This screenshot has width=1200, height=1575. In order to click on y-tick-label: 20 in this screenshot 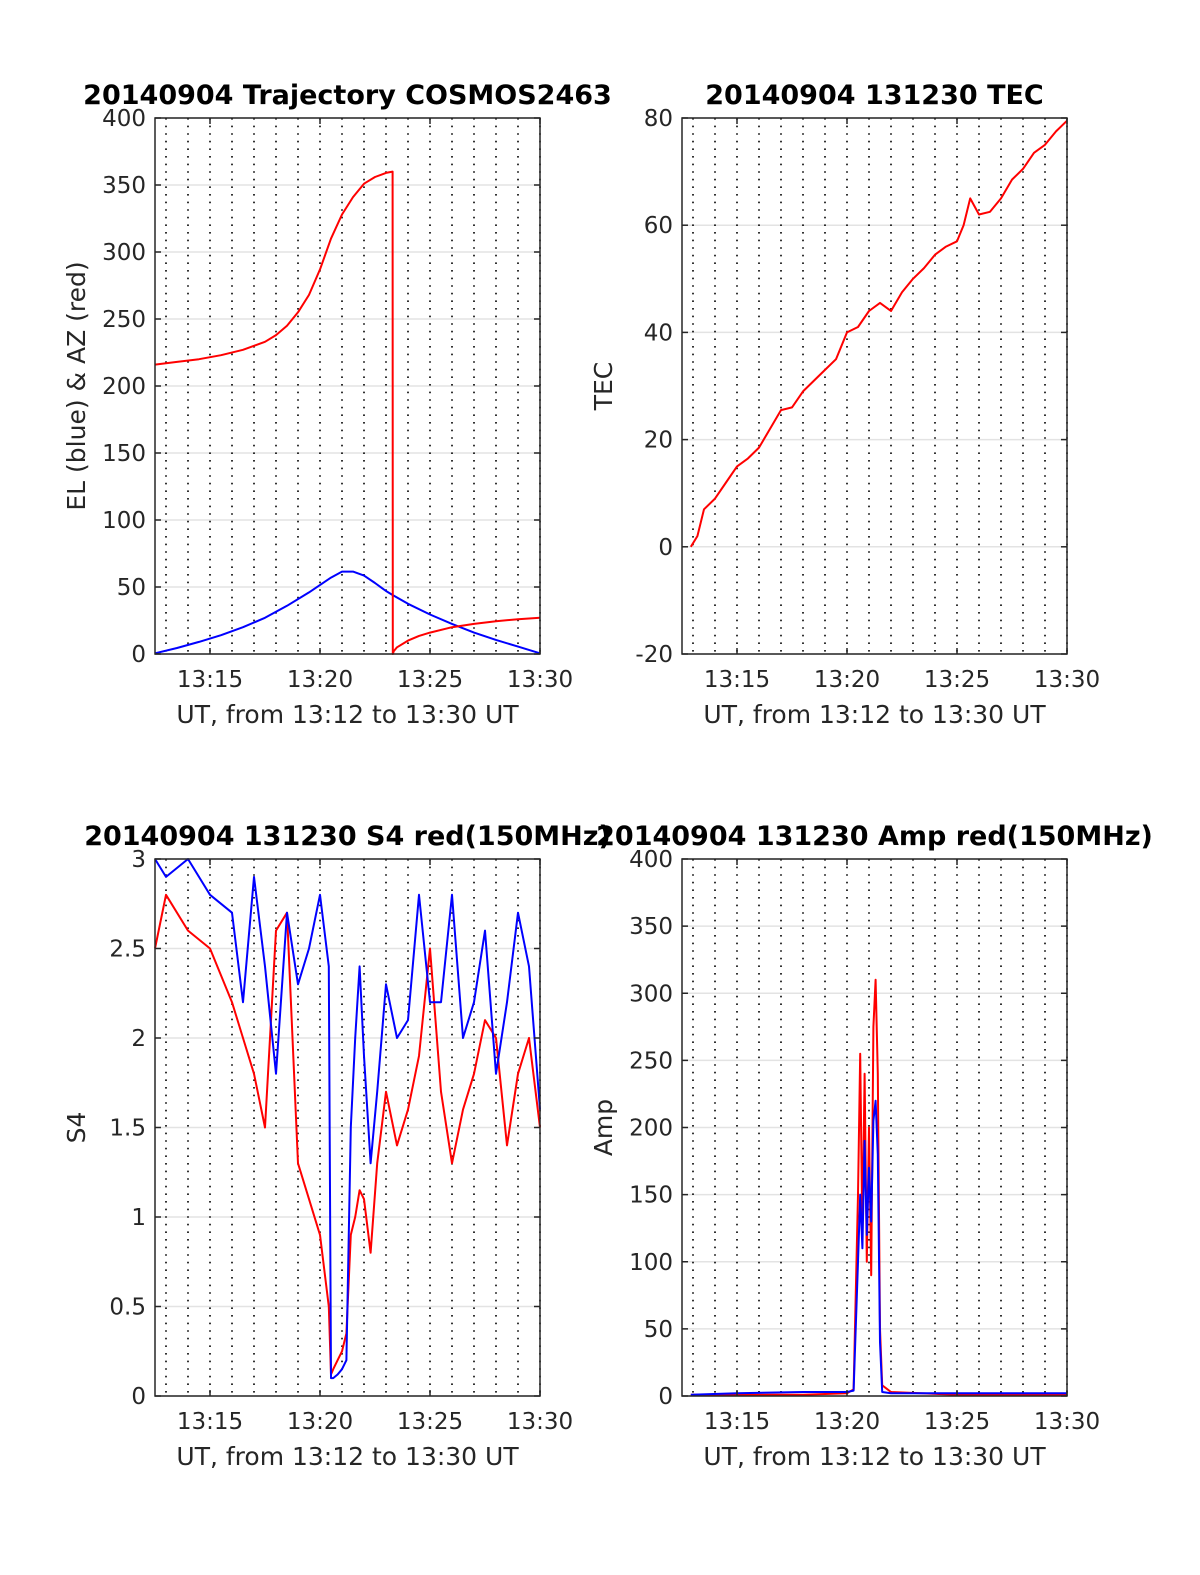, I will do `click(658, 441)`.